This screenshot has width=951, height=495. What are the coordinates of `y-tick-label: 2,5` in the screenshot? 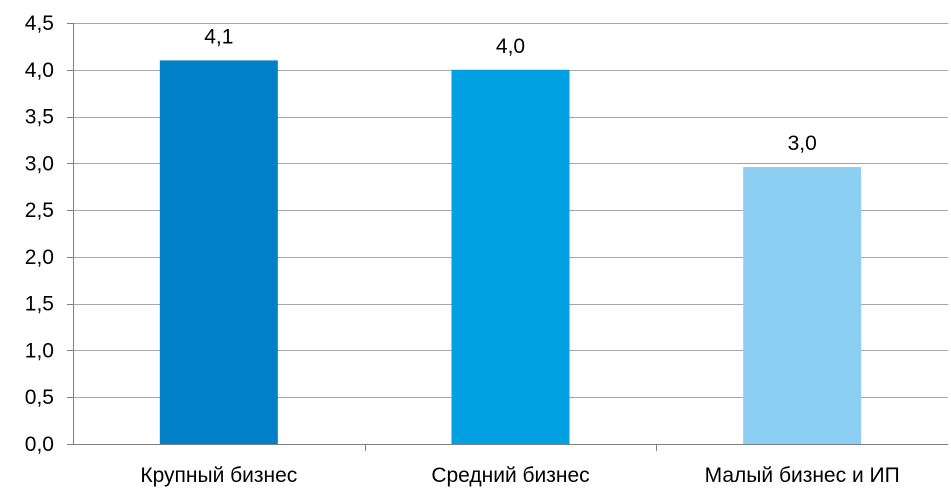 It's located at (39, 210).